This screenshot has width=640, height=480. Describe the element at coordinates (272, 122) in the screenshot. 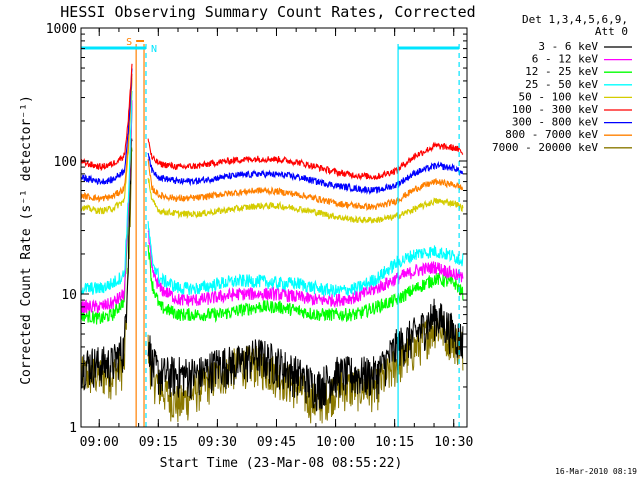

I see `series-line-100-300-kev` at that location.